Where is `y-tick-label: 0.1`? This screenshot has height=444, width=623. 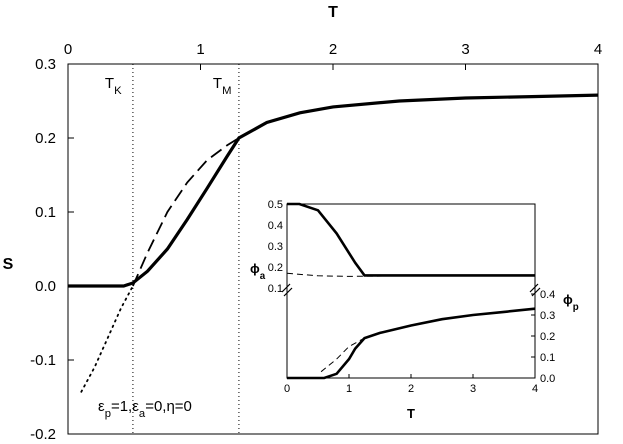 y-tick-label: 0.1 is located at coordinates (45, 212).